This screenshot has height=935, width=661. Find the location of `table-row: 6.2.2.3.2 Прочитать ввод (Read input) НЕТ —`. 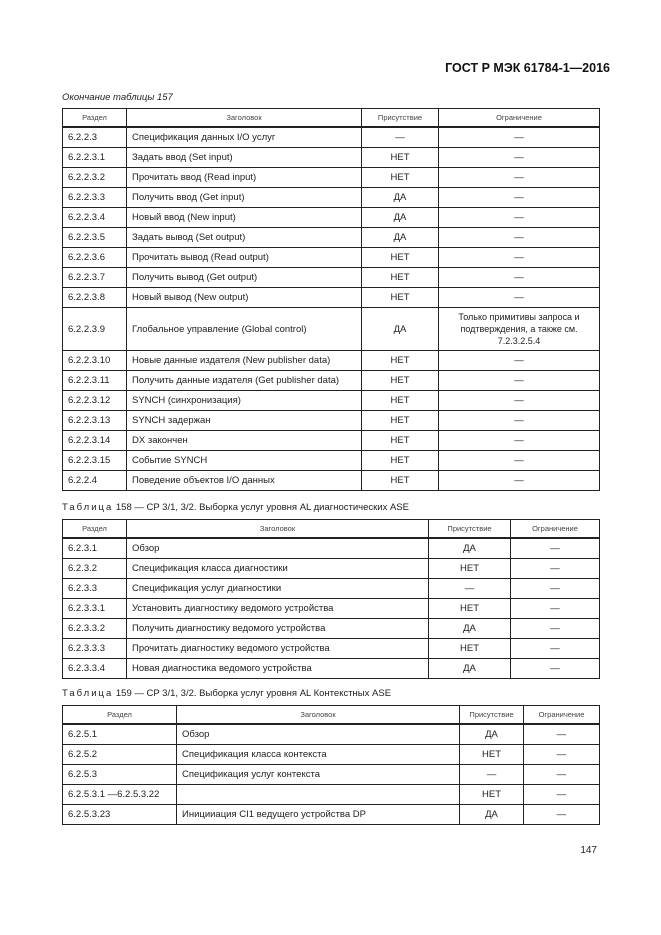

table-row: 6.2.2.3.2 Прочитать ввод (Read input) НЕТ — is located at coordinates (331, 177).